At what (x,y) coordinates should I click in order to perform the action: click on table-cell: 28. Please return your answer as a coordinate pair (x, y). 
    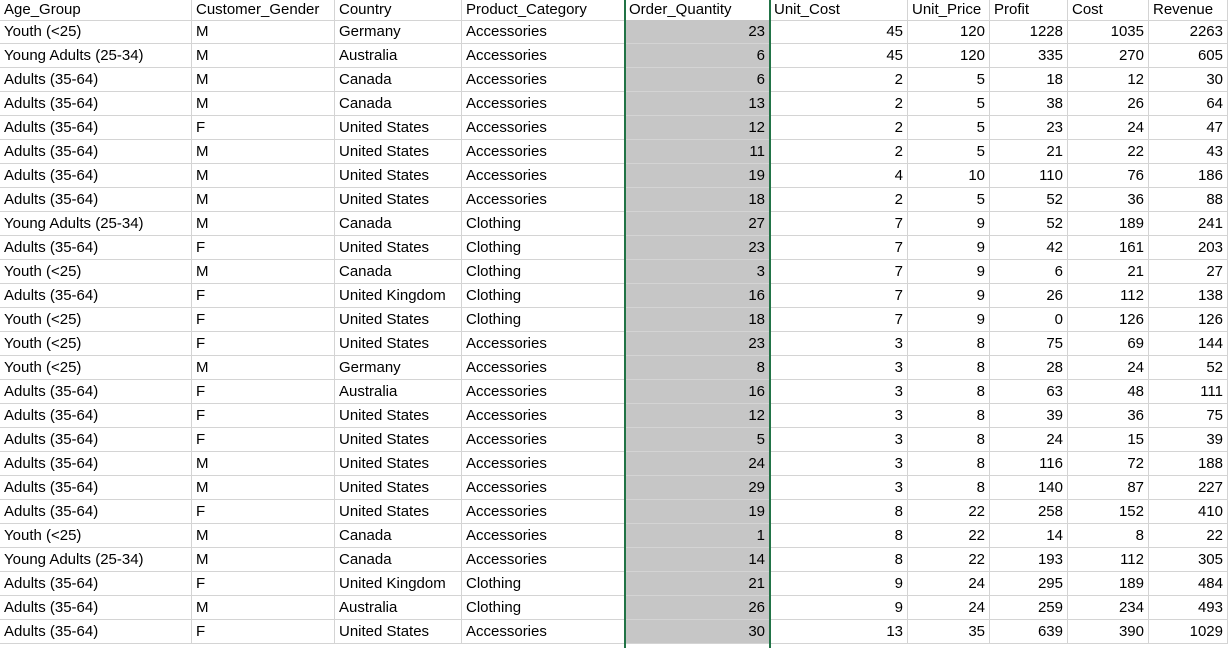
    Looking at the image, I should click on (1029, 368).